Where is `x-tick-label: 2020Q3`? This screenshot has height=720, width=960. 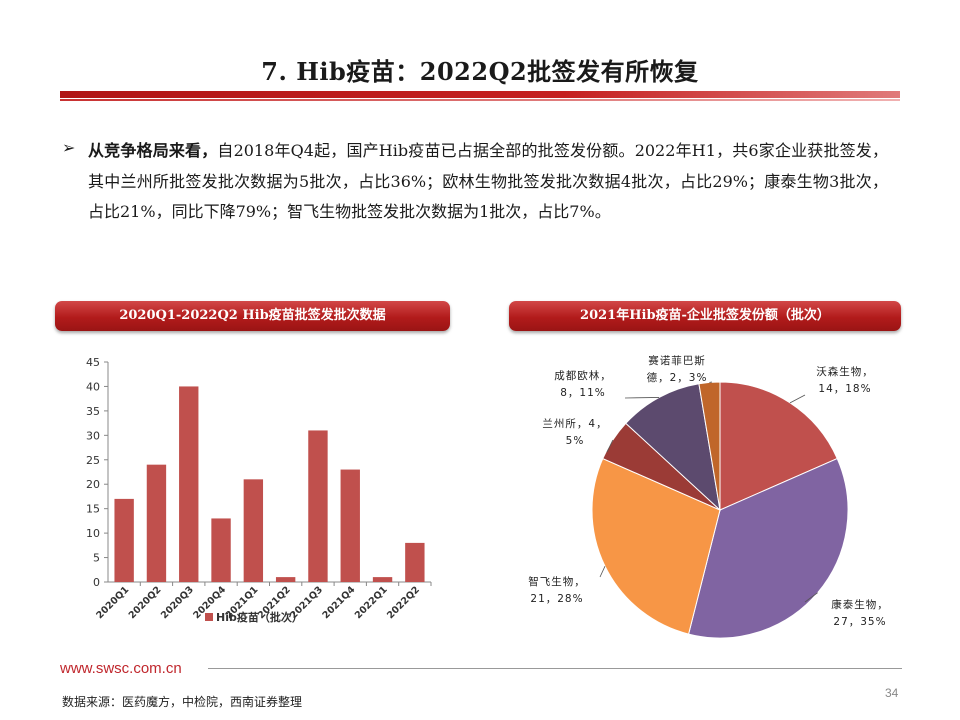 x-tick-label: 2020Q3 is located at coordinates (177, 602).